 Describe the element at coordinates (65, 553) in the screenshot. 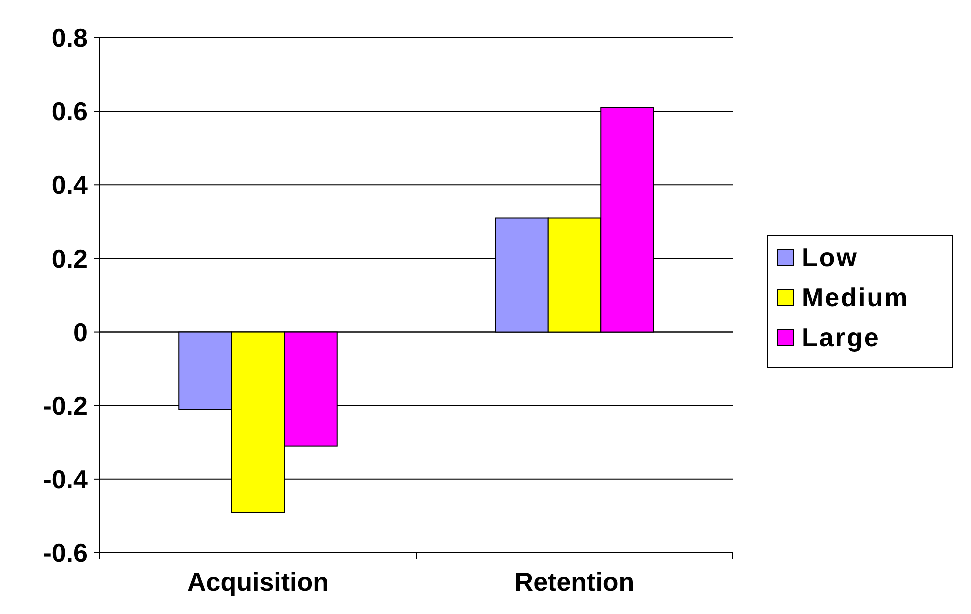

I see `y-tick-label: -0.6` at that location.